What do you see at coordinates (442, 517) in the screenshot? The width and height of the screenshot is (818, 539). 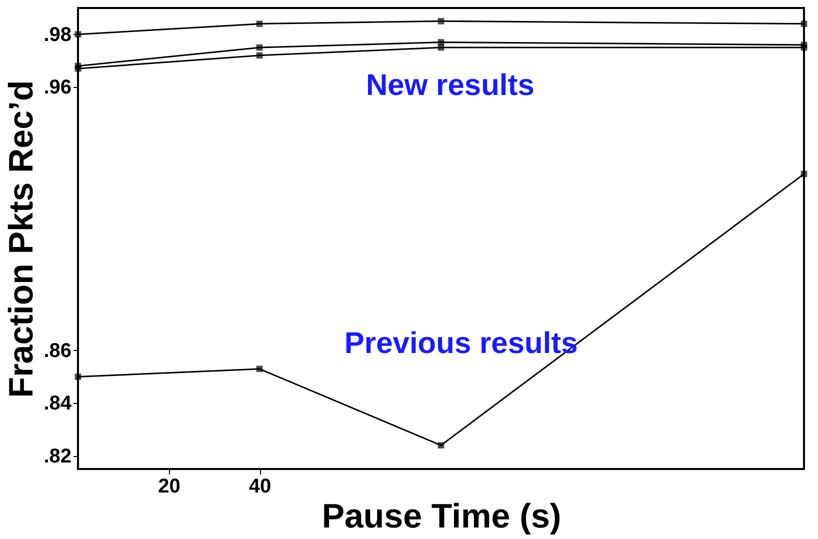 I see `x-axis-title: Pause Time (s)` at bounding box center [442, 517].